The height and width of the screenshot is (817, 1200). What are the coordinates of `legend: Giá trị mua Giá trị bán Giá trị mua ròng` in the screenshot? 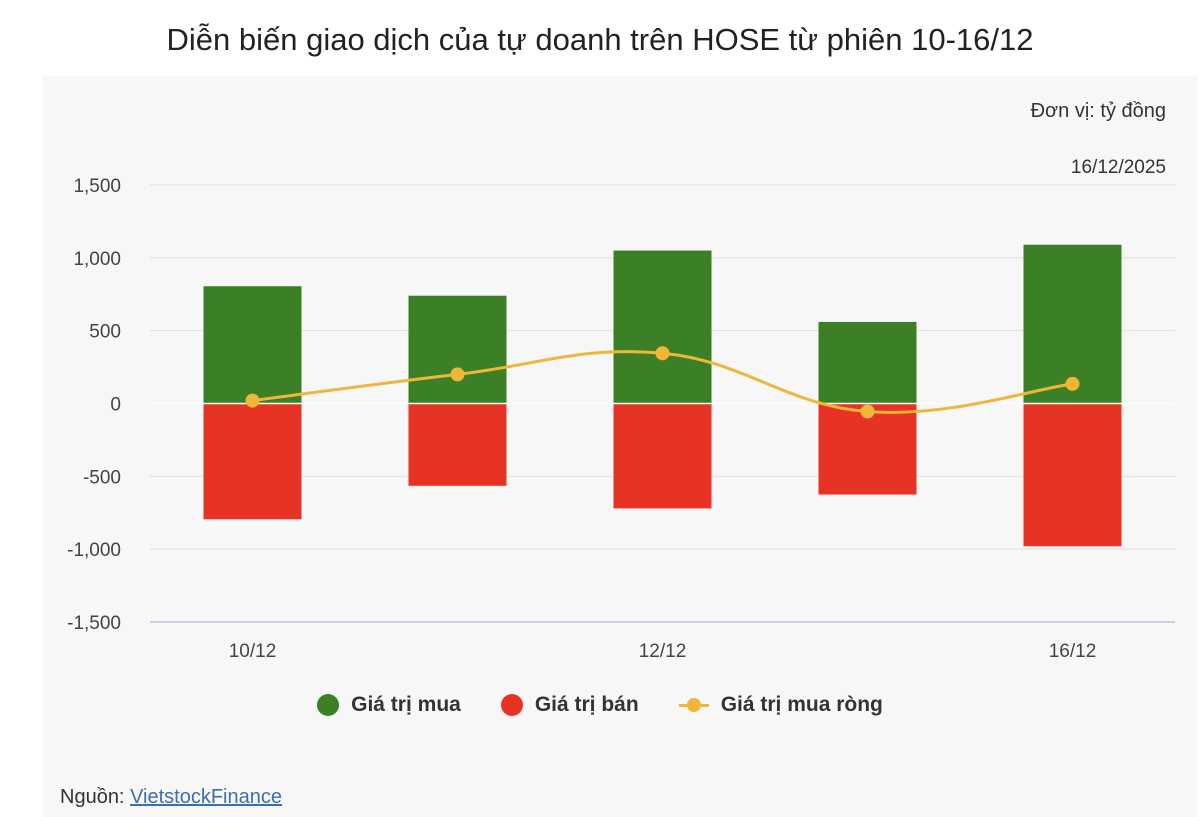 It's located at (600, 705).